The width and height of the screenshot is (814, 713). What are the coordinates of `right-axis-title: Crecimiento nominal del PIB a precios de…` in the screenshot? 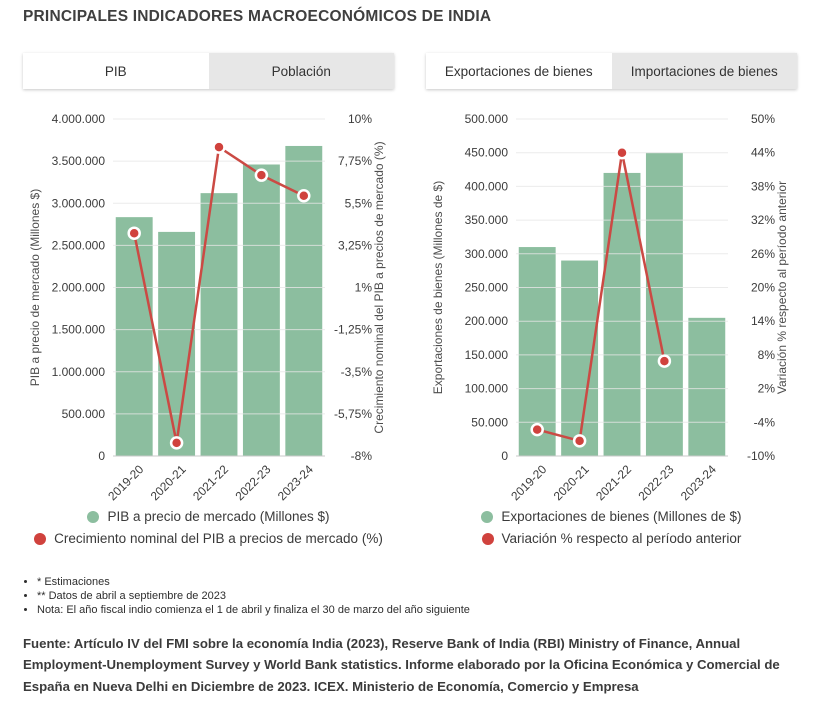 It's located at (379, 287).